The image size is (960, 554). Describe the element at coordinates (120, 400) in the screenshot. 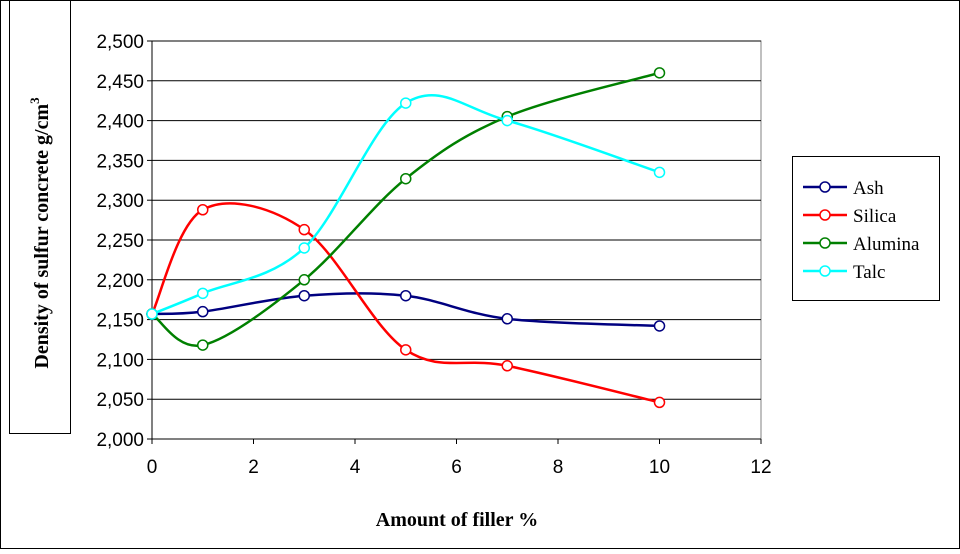

I see `y-tick-label: 2,050` at that location.